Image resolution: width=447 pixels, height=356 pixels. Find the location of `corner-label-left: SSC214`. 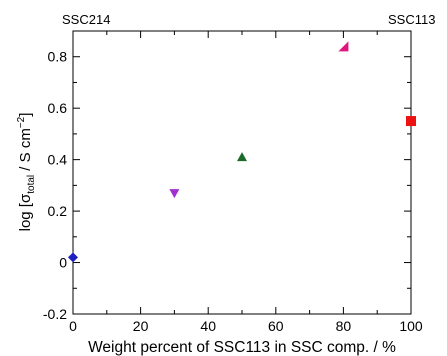

corner-label-left: SSC214 is located at coordinates (86, 19).